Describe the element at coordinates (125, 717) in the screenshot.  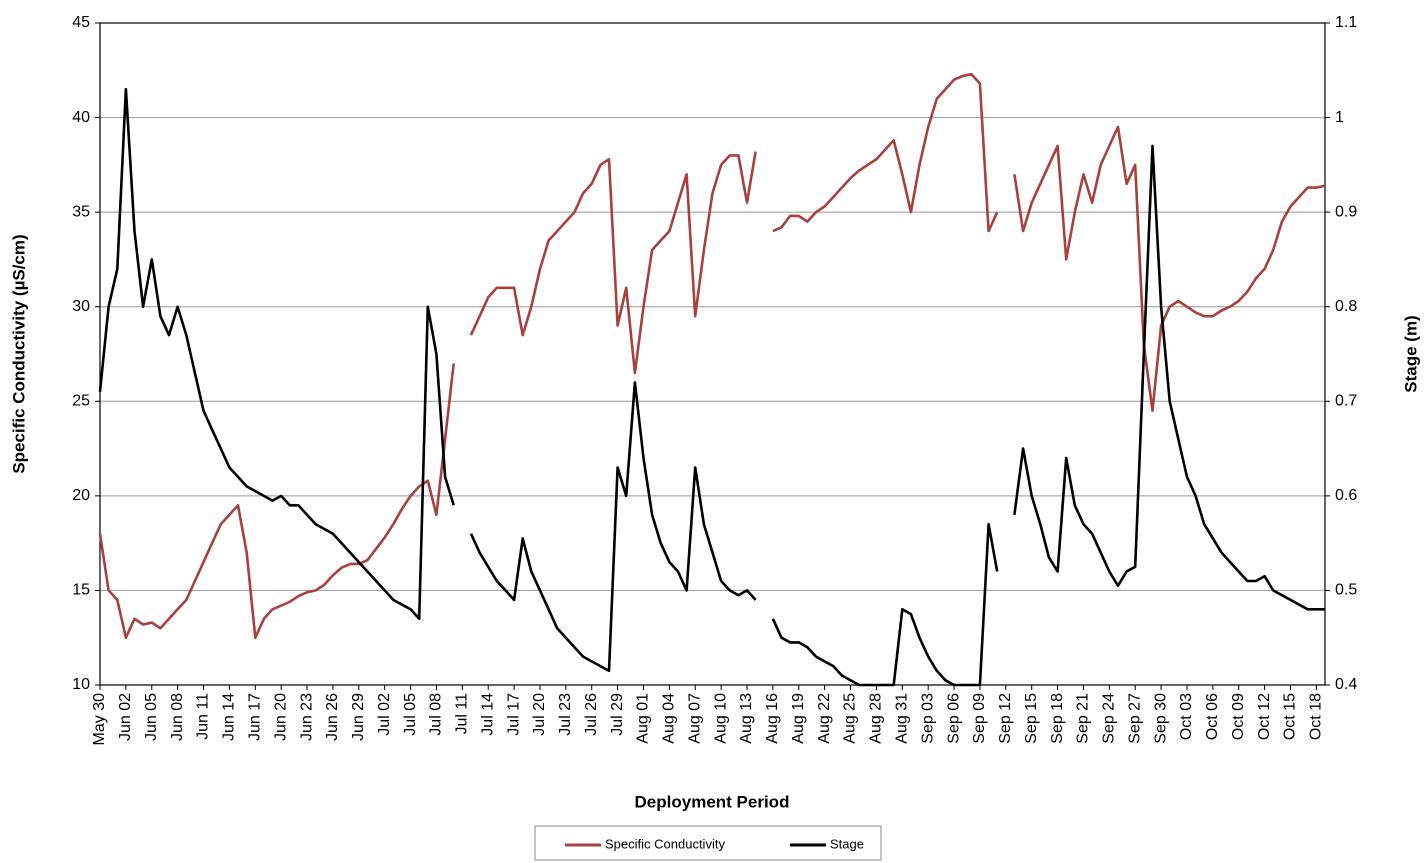
I see `x-tick-label: Jun 02` at that location.